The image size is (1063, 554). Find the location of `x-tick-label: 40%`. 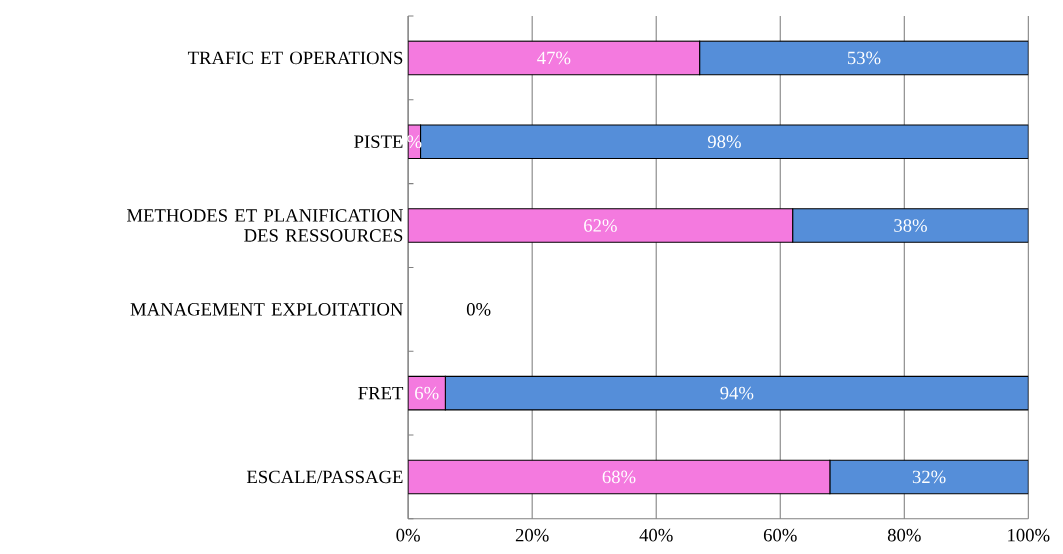

x-tick-label: 40% is located at coordinates (656, 535).